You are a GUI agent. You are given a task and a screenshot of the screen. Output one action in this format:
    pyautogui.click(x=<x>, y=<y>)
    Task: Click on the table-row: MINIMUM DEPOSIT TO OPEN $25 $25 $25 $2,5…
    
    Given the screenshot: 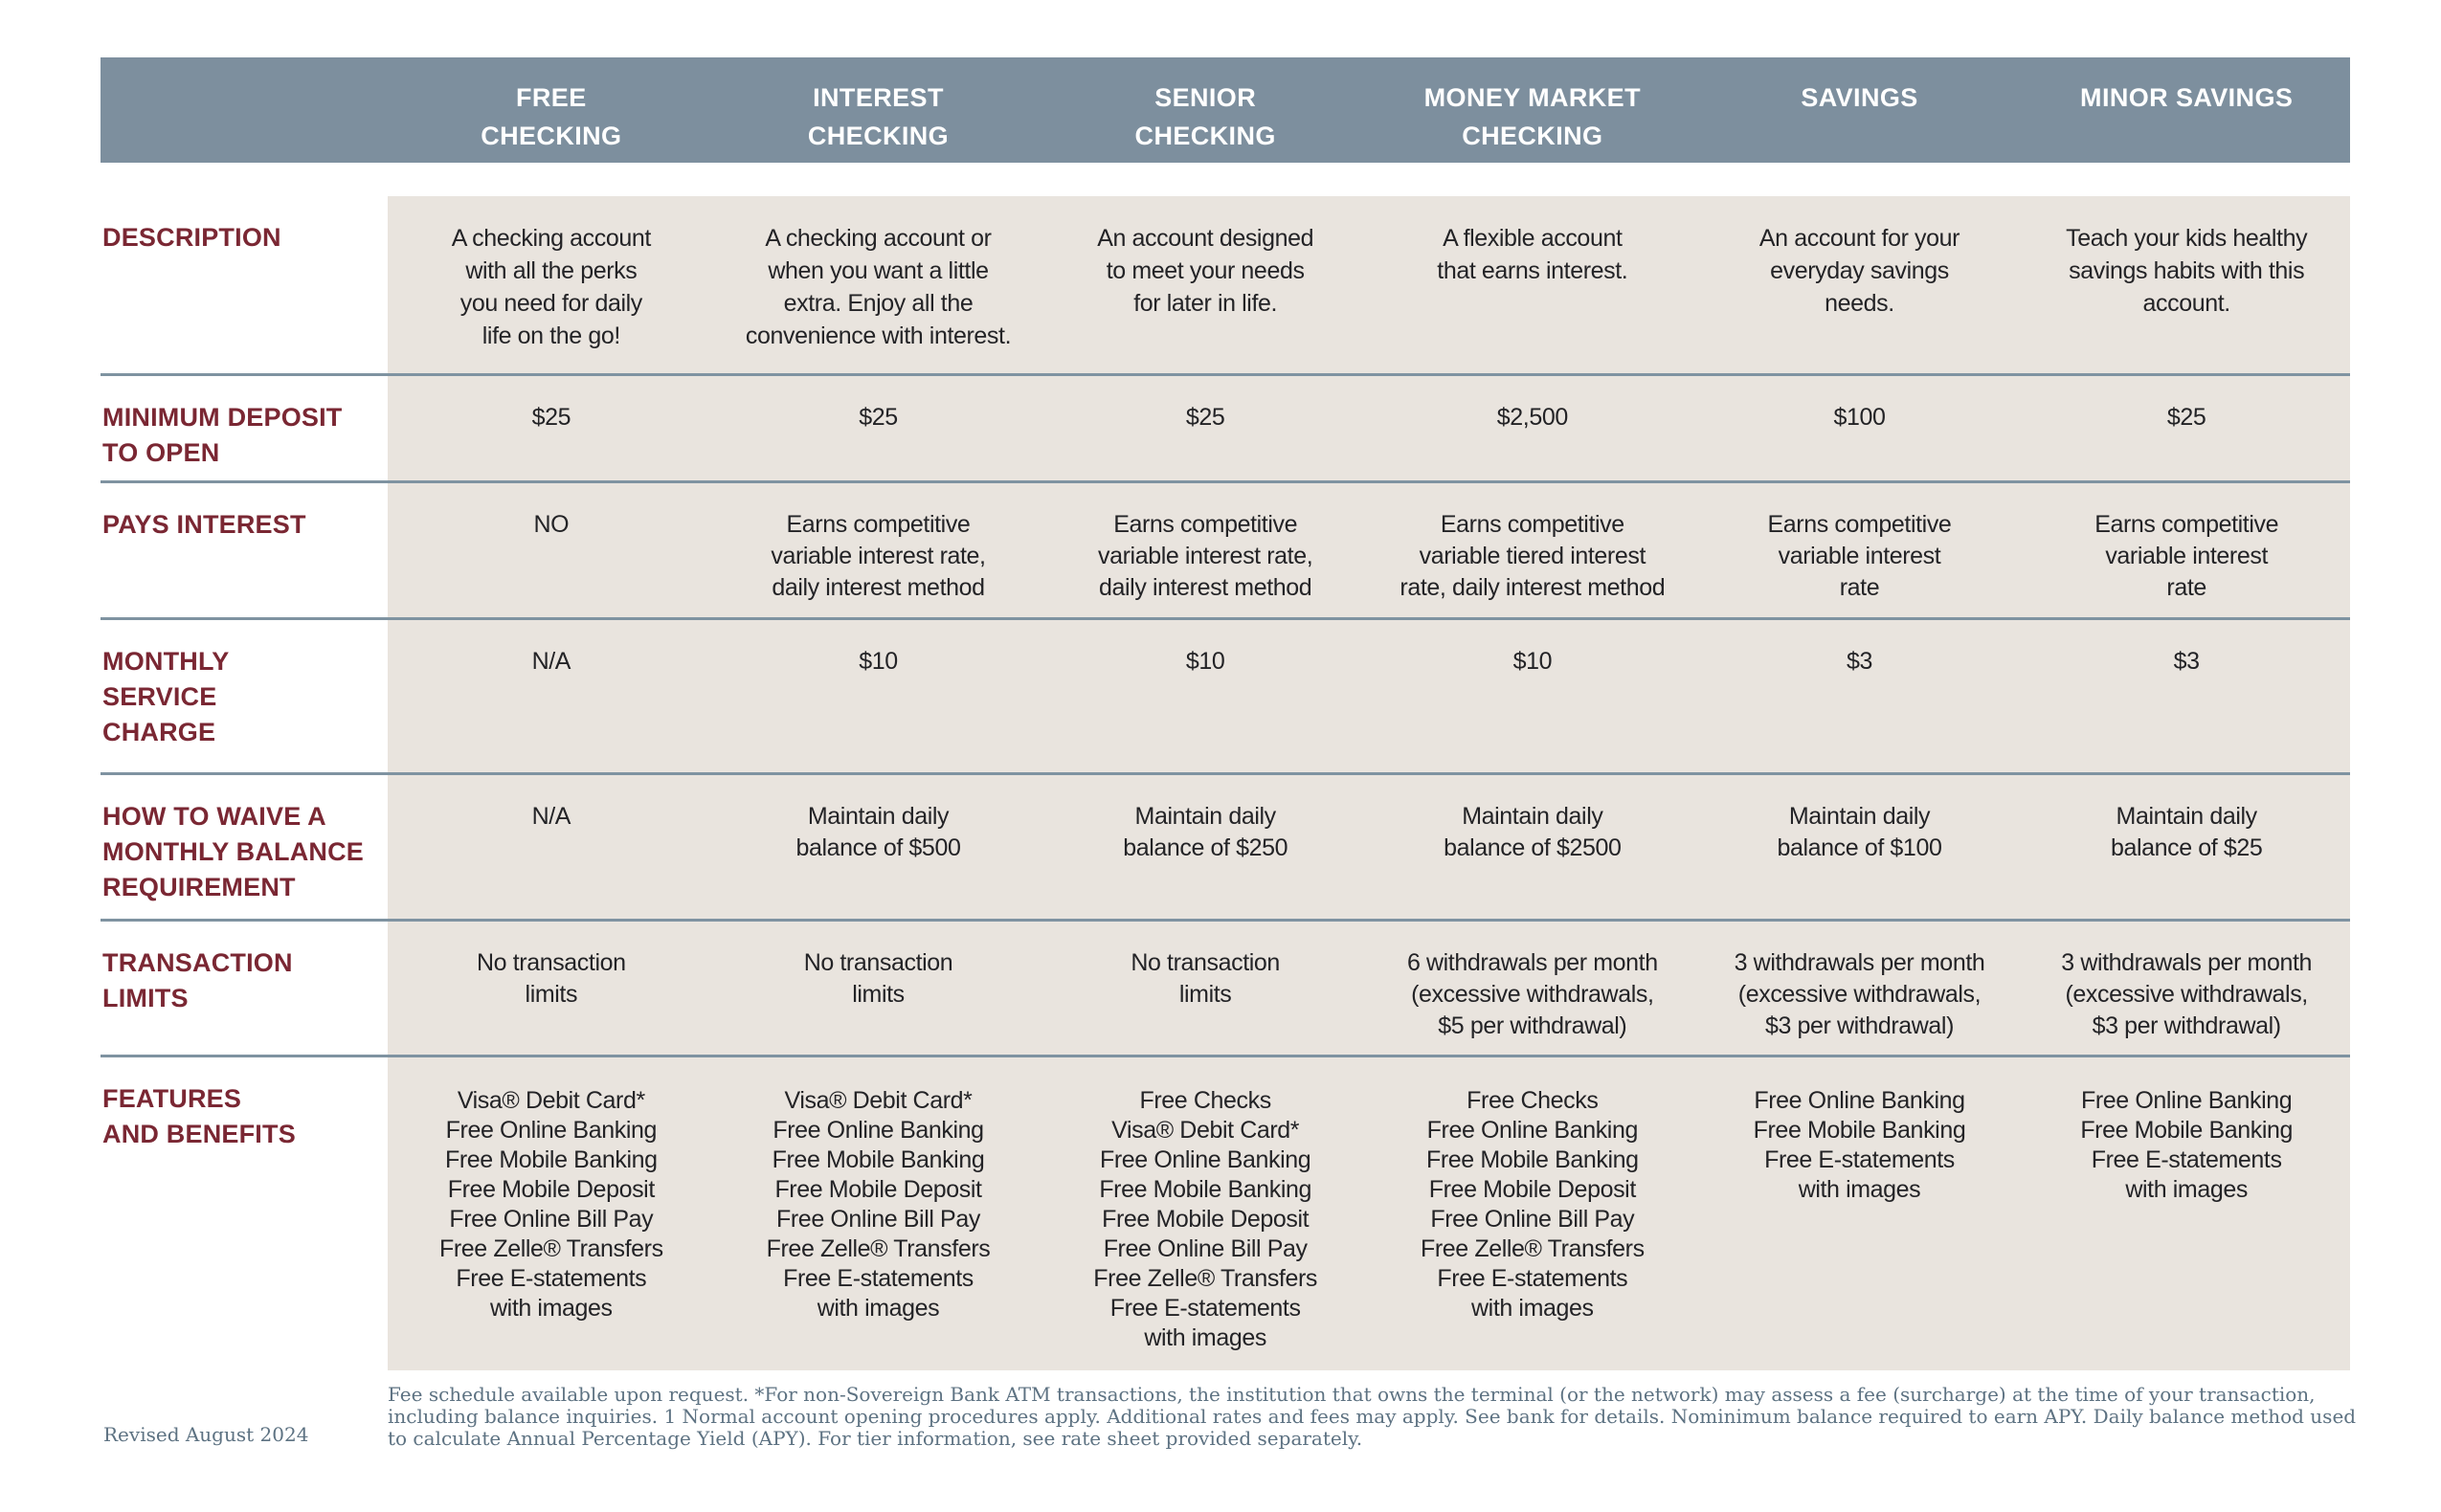 What is the action you would take?
    pyautogui.click(x=1225, y=429)
    